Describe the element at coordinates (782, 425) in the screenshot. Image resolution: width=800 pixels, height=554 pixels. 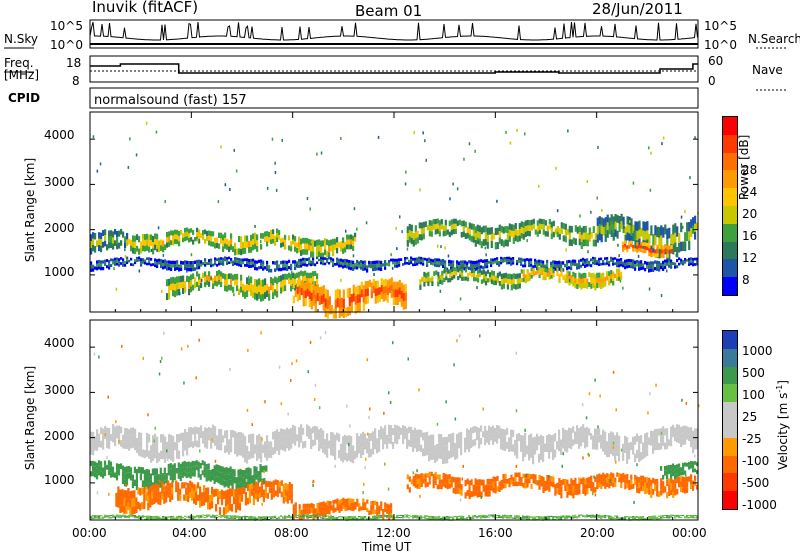
I see `velocity-colorbar-label: Velocity [m s-1]` at that location.